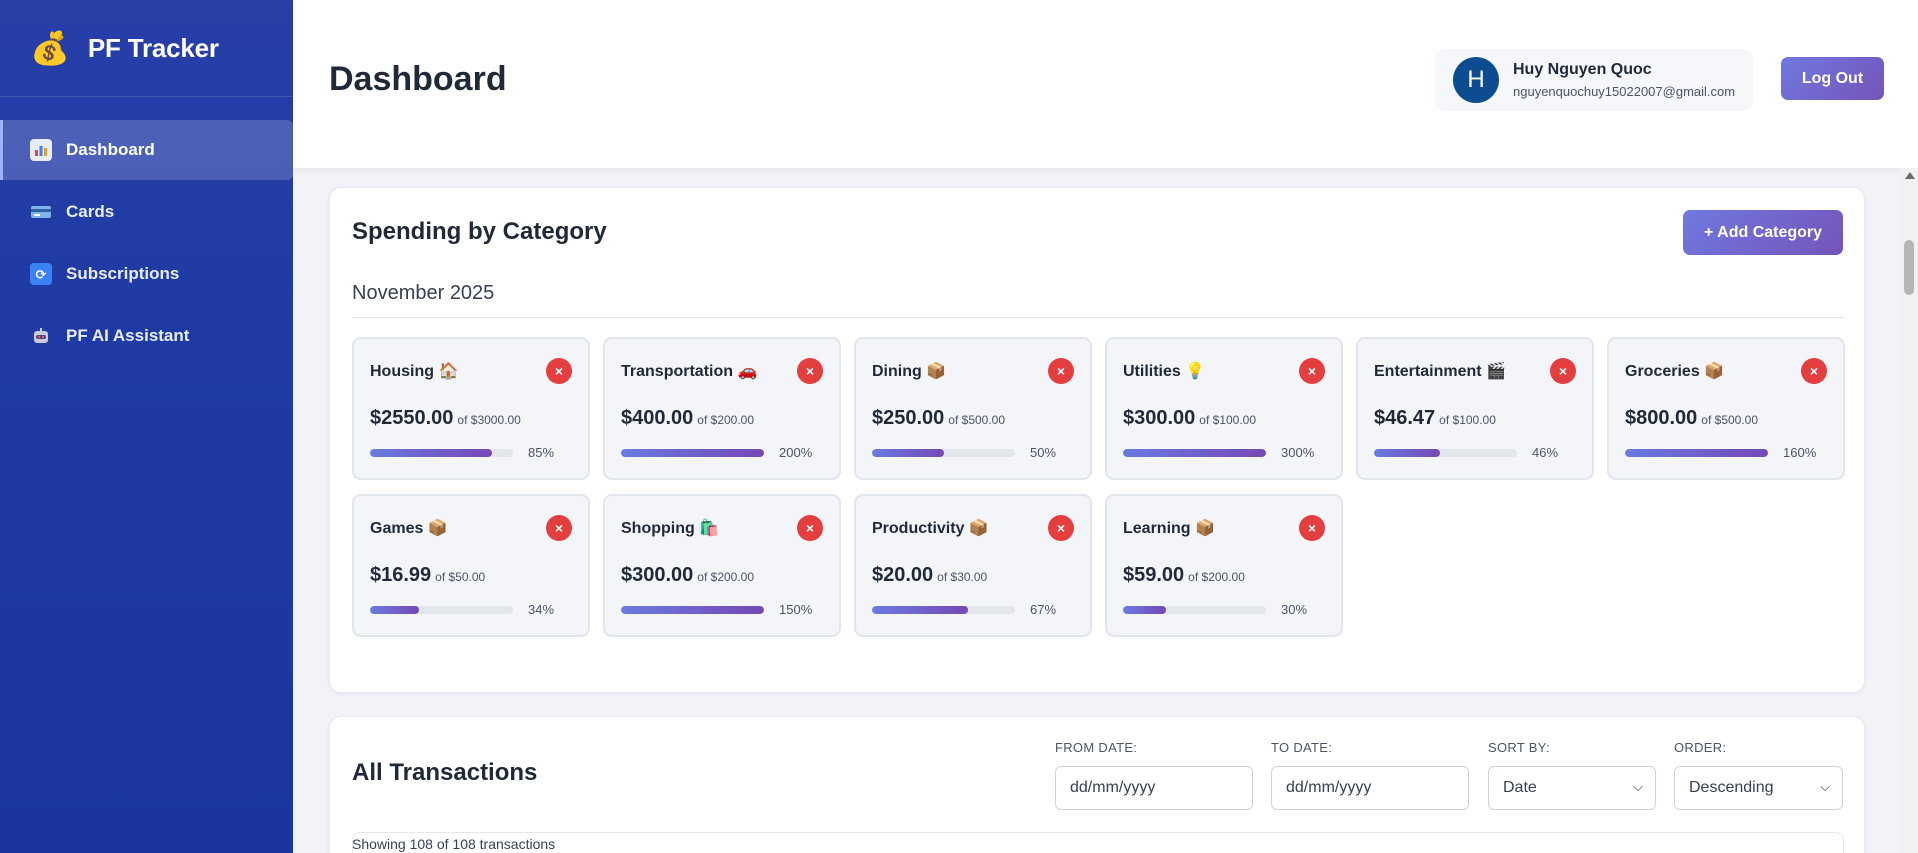 The height and width of the screenshot is (853, 1918). What do you see at coordinates (454, 844) in the screenshot?
I see `transactions-count: Showing 108 of 108 transactions` at bounding box center [454, 844].